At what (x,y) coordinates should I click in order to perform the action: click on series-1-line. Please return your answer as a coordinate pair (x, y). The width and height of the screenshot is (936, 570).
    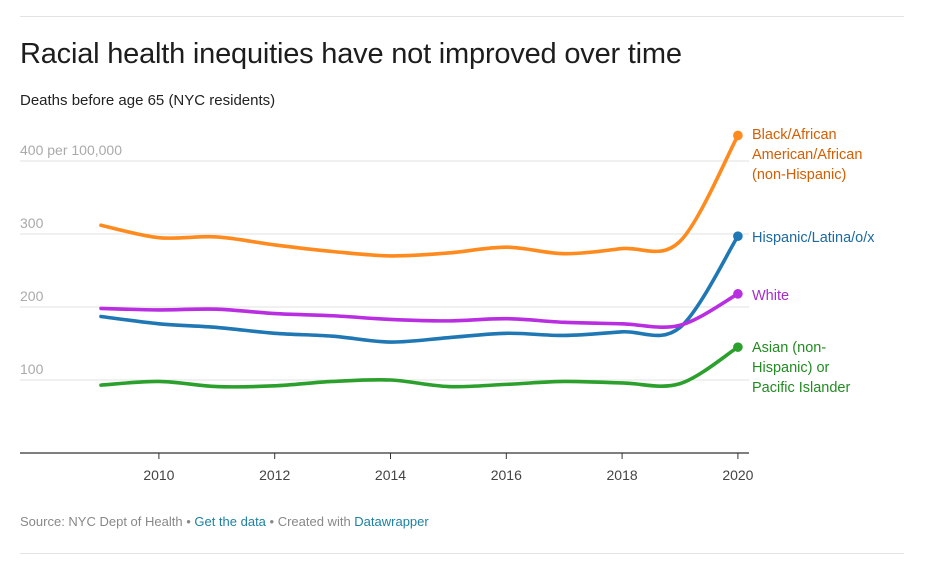
    Looking at the image, I should click on (419, 289).